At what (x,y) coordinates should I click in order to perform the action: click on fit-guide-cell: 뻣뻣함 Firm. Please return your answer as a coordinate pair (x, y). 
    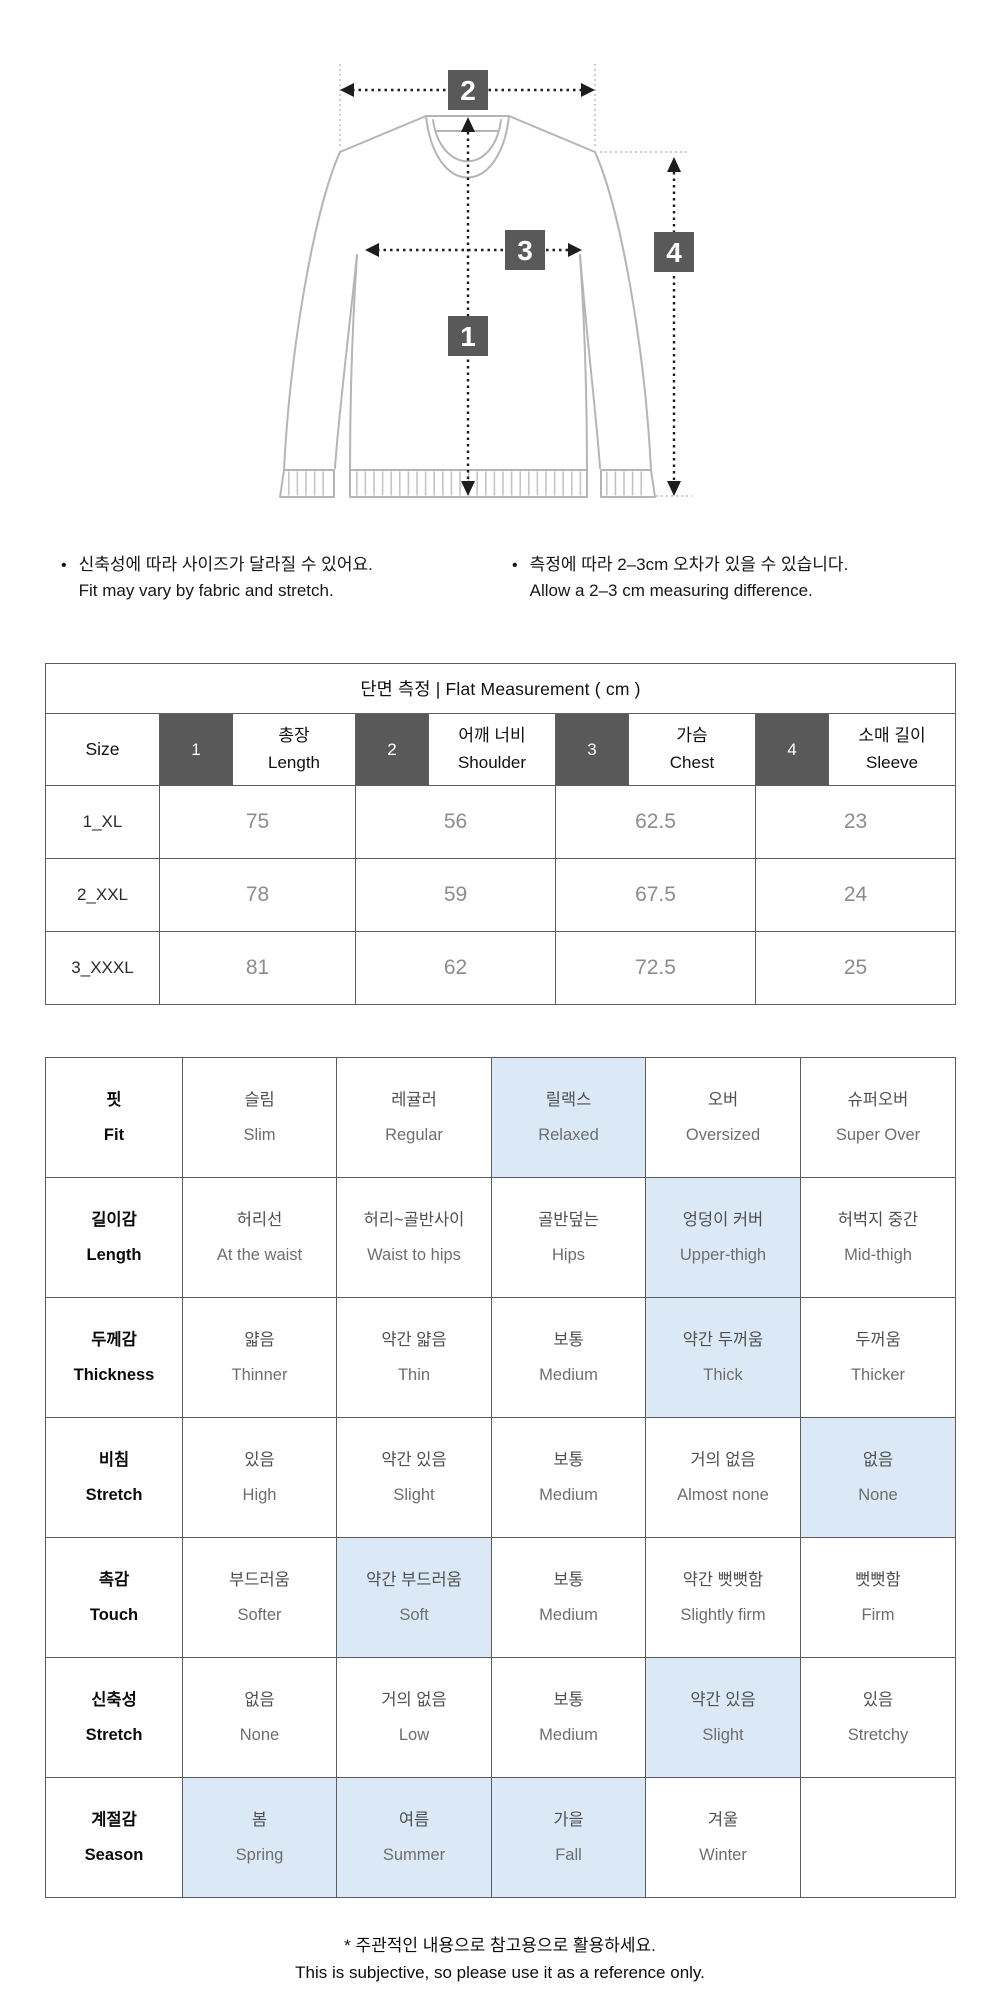
    Looking at the image, I should click on (878, 1597).